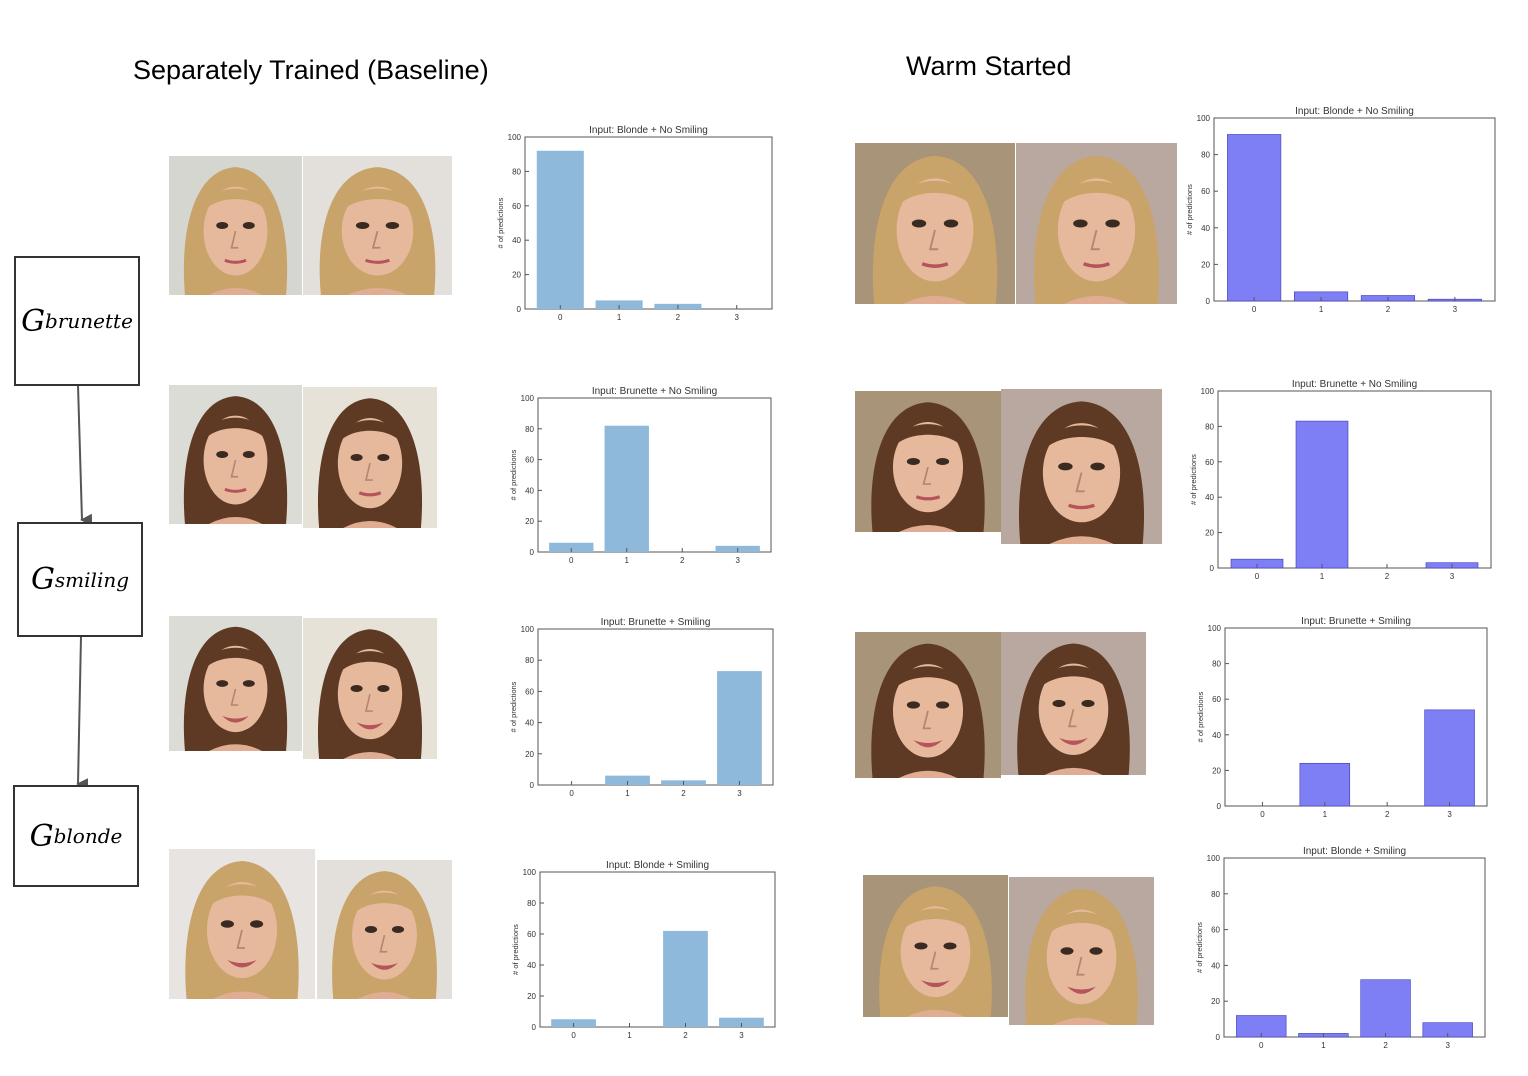 Image resolution: width=1528 pixels, height=1076 pixels. I want to click on arrow-smiling-to-blonde, so click(82, 713).